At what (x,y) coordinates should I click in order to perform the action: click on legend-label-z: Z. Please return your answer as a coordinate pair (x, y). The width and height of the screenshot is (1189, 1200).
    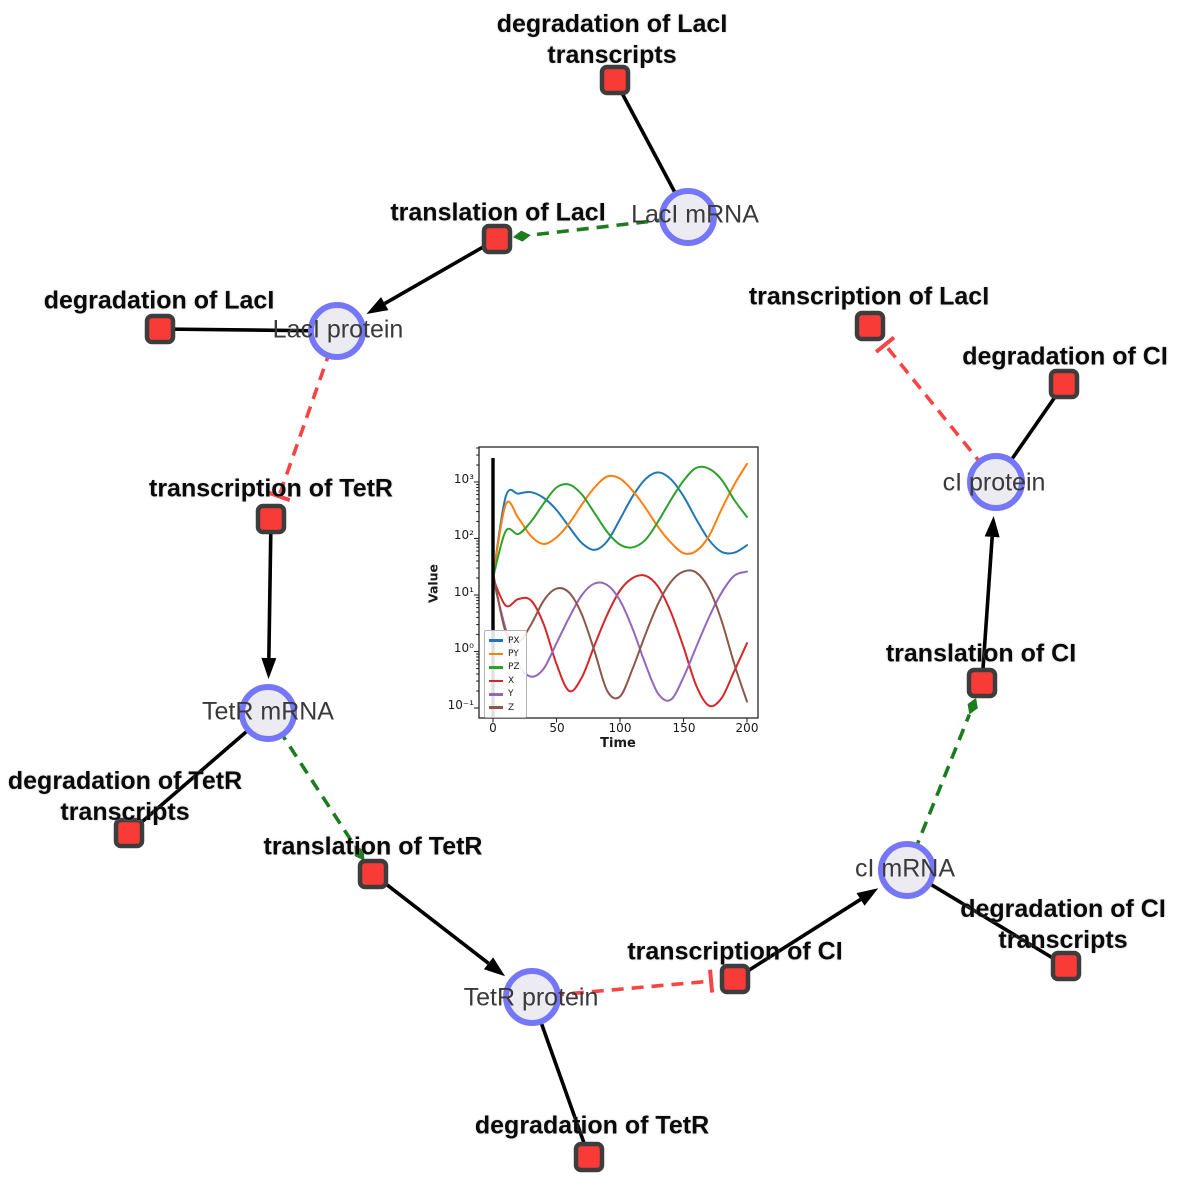
    Looking at the image, I should click on (511, 707).